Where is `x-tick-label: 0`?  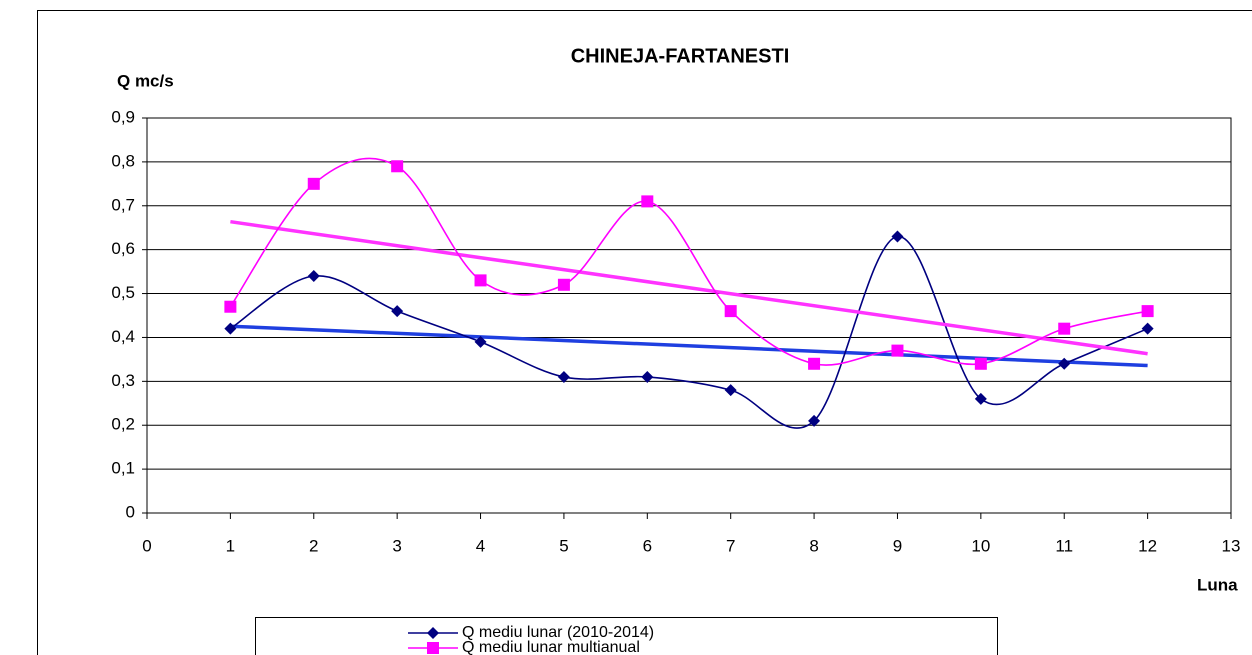
x-tick-label: 0 is located at coordinates (146, 545).